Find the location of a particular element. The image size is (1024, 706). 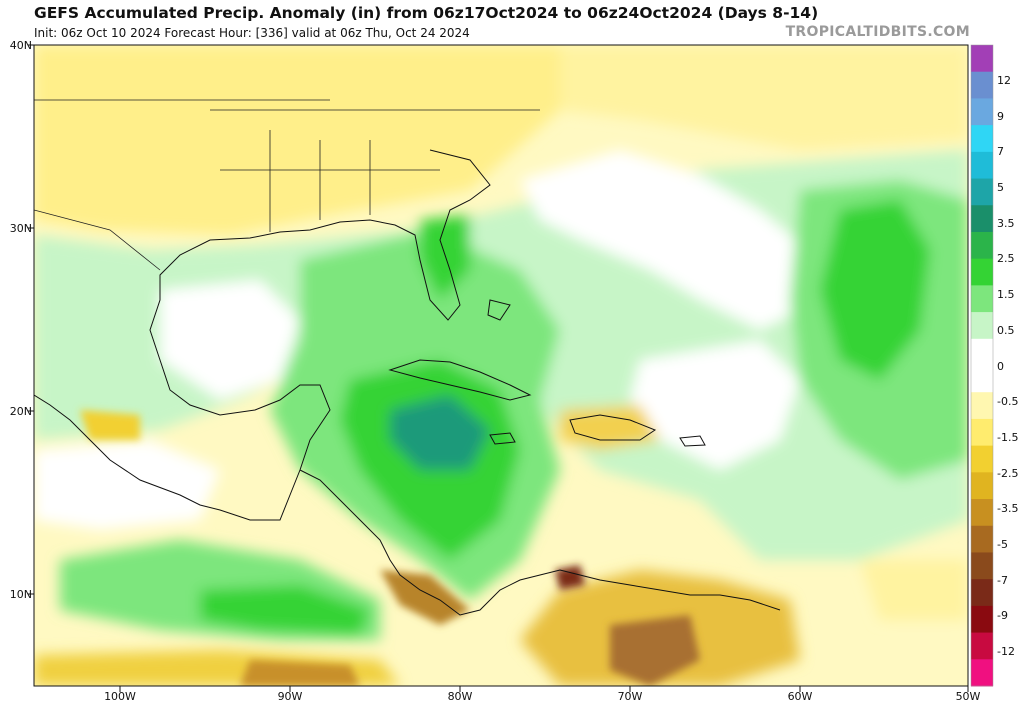

lon-label-60w: 60W is located at coordinates (800, 696).